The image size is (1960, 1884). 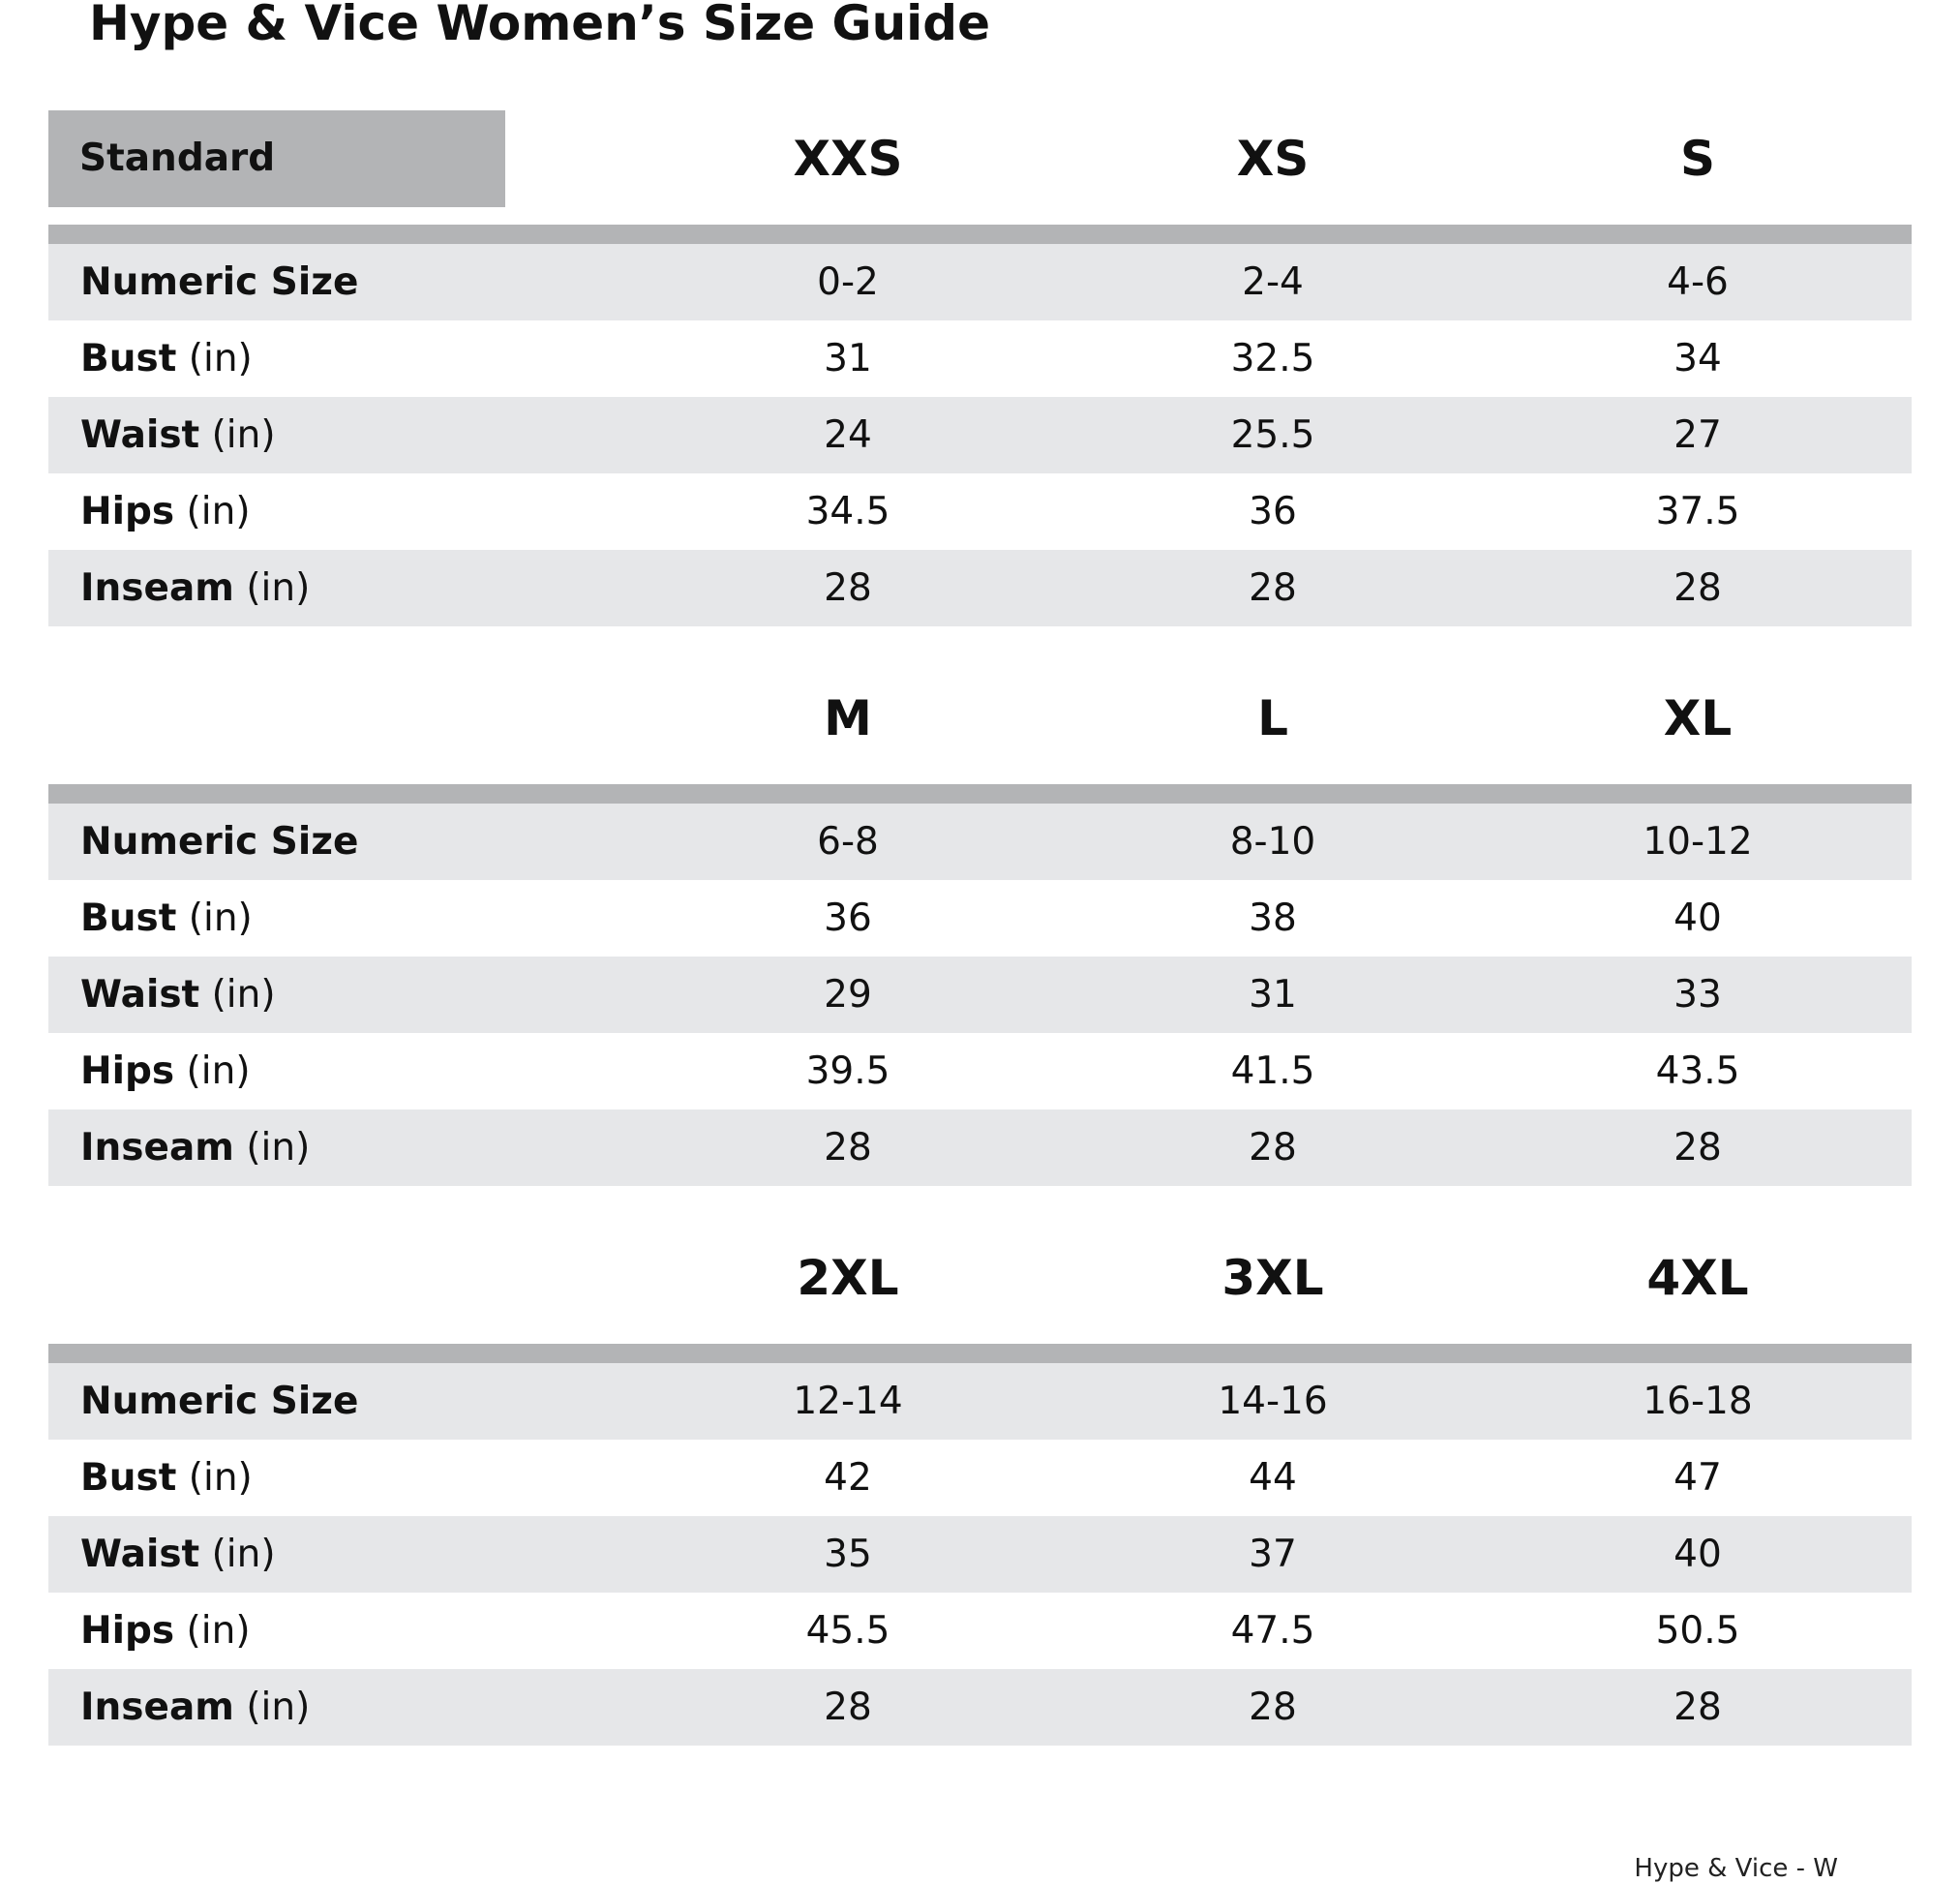 What do you see at coordinates (540, 25) in the screenshot?
I see `page-title: Hype & Vice Women’s Size Guide` at bounding box center [540, 25].